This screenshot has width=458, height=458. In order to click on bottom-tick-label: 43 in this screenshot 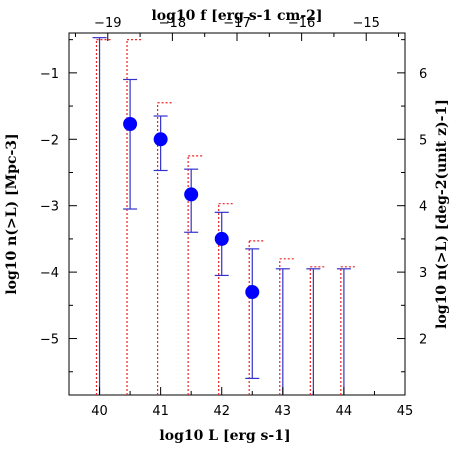, I will do `click(283, 411)`.